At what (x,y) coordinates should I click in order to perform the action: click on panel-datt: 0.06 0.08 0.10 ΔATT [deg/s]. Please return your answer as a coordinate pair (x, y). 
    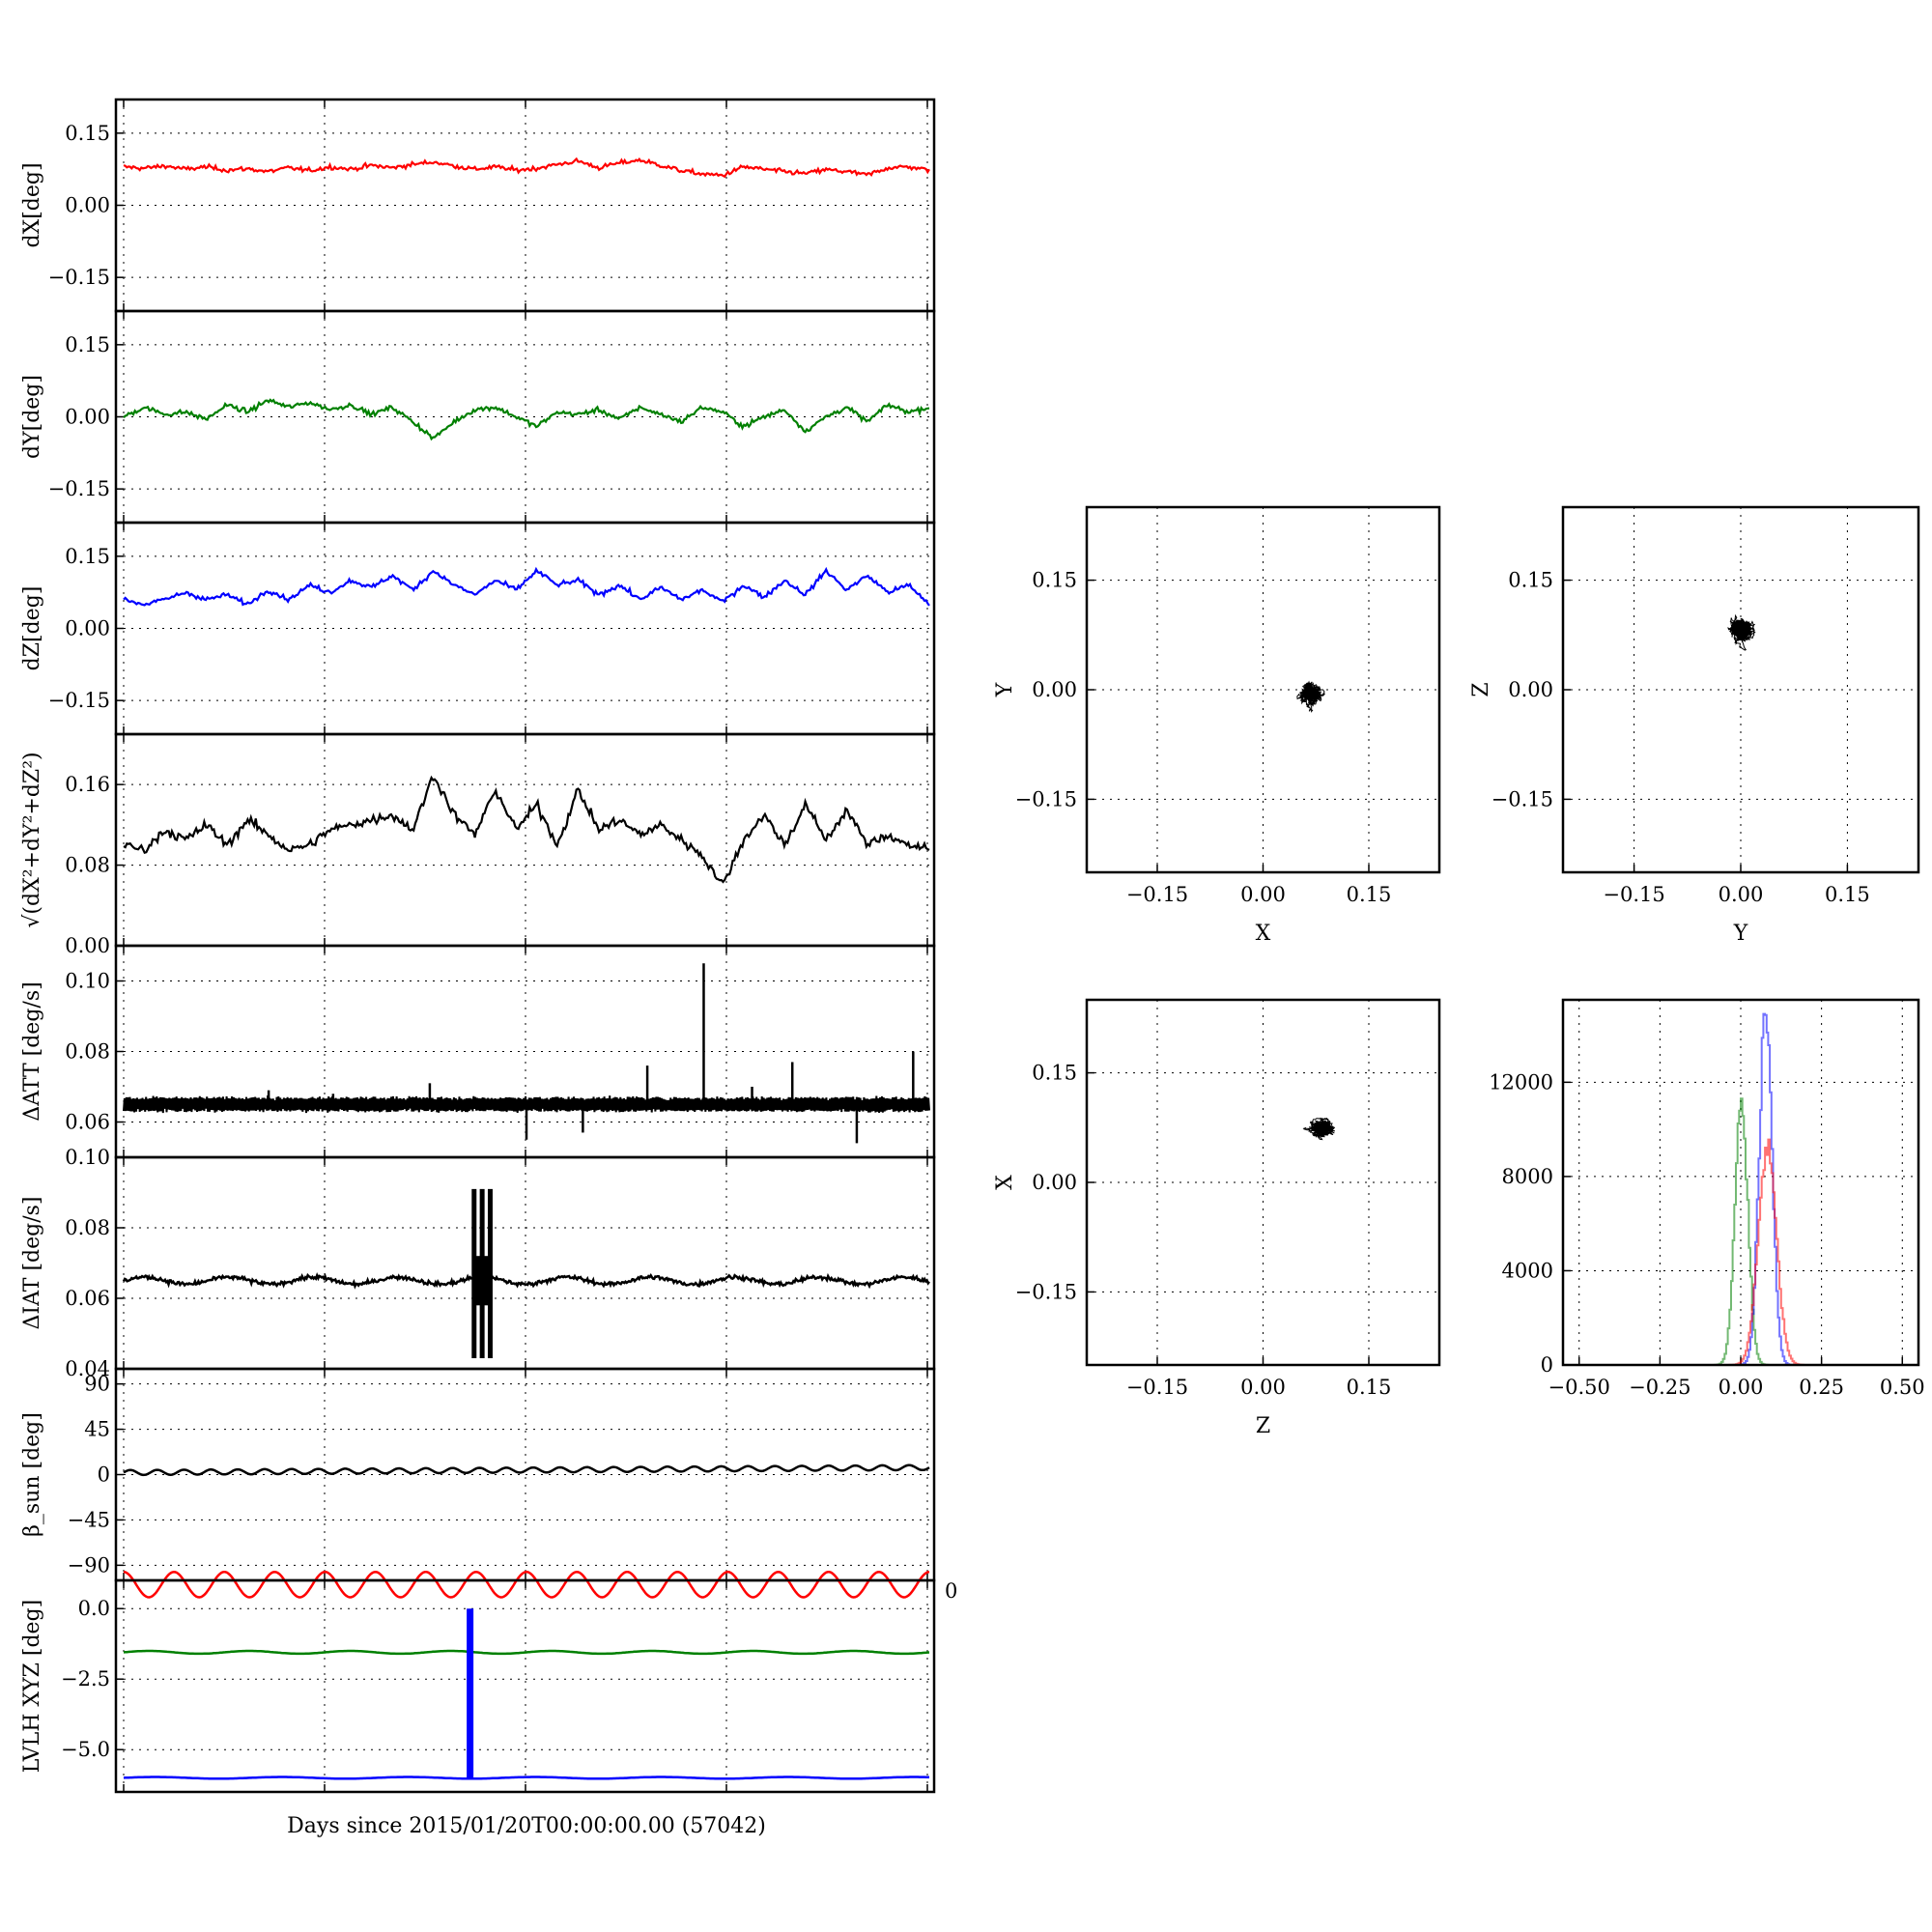
    Looking at the image, I should click on (478, 1051).